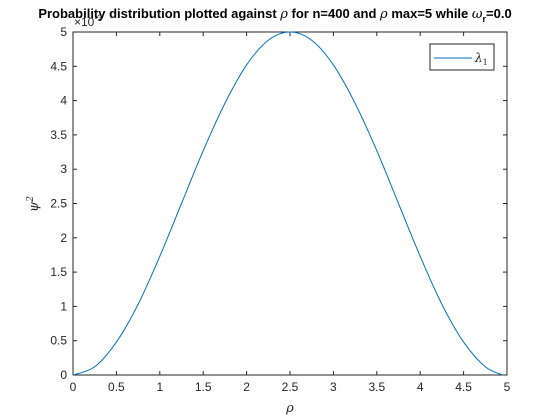 The image size is (560, 420). I want to click on x-tick-label: 2, so click(246, 387).